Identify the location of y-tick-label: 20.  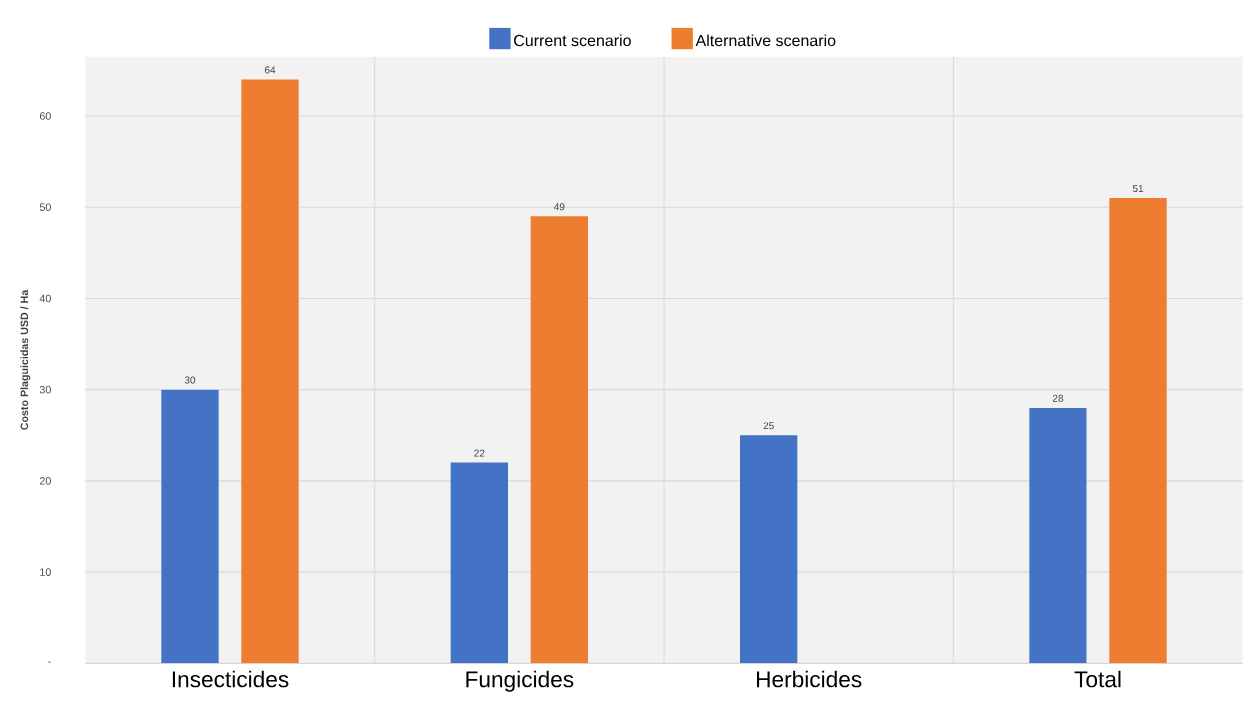
(45, 480).